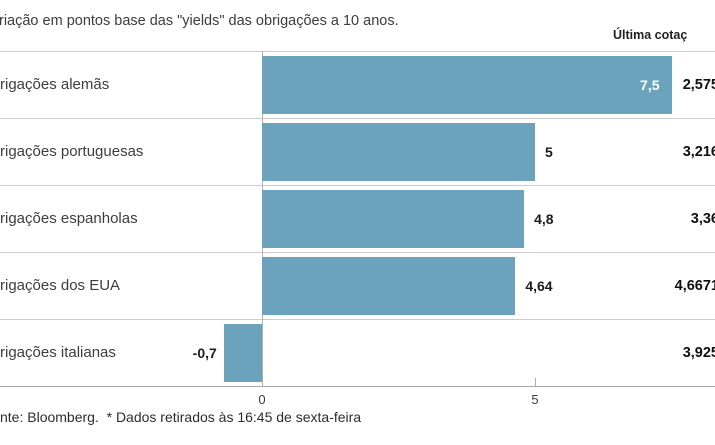 The width and height of the screenshot is (715, 445). What do you see at coordinates (698, 352) in the screenshot?
I see `last-quote-value: 3,925` at bounding box center [698, 352].